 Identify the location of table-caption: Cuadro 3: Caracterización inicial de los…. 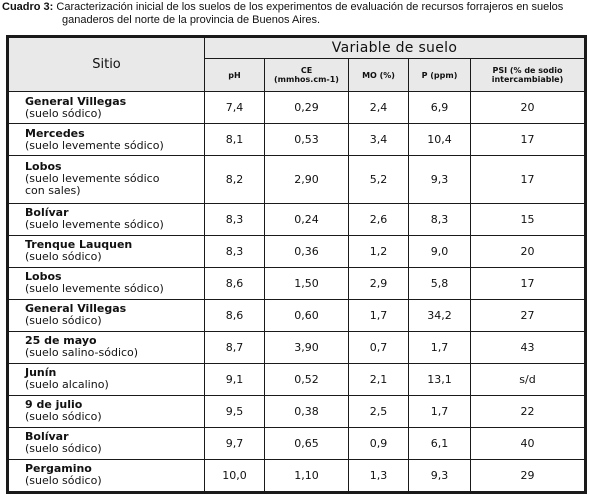
(295, 14).